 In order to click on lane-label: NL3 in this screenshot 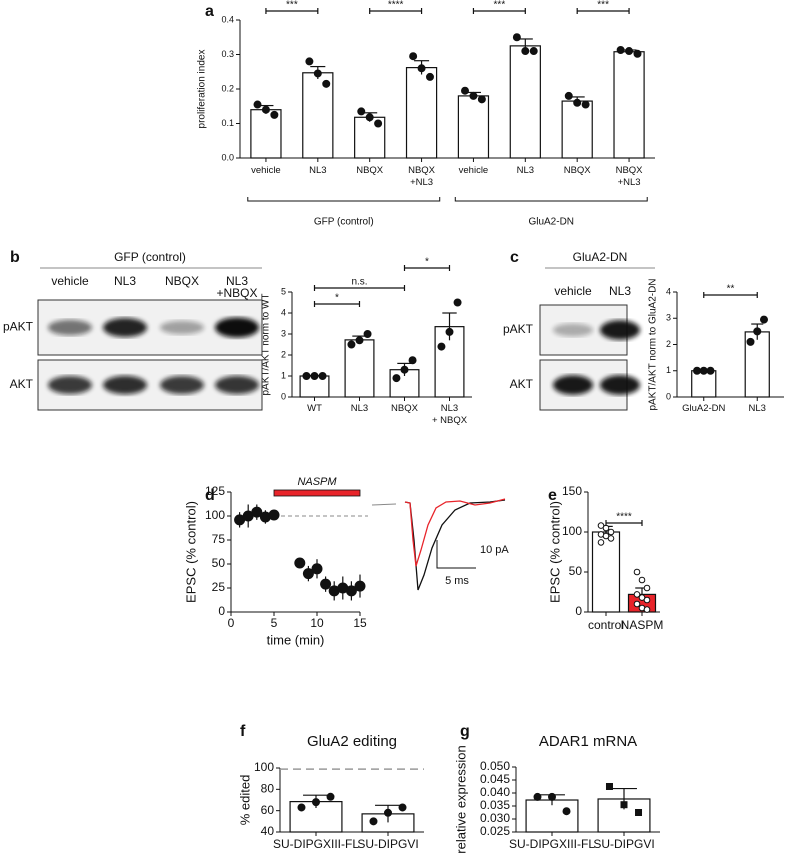, I will do `click(620, 291)`.